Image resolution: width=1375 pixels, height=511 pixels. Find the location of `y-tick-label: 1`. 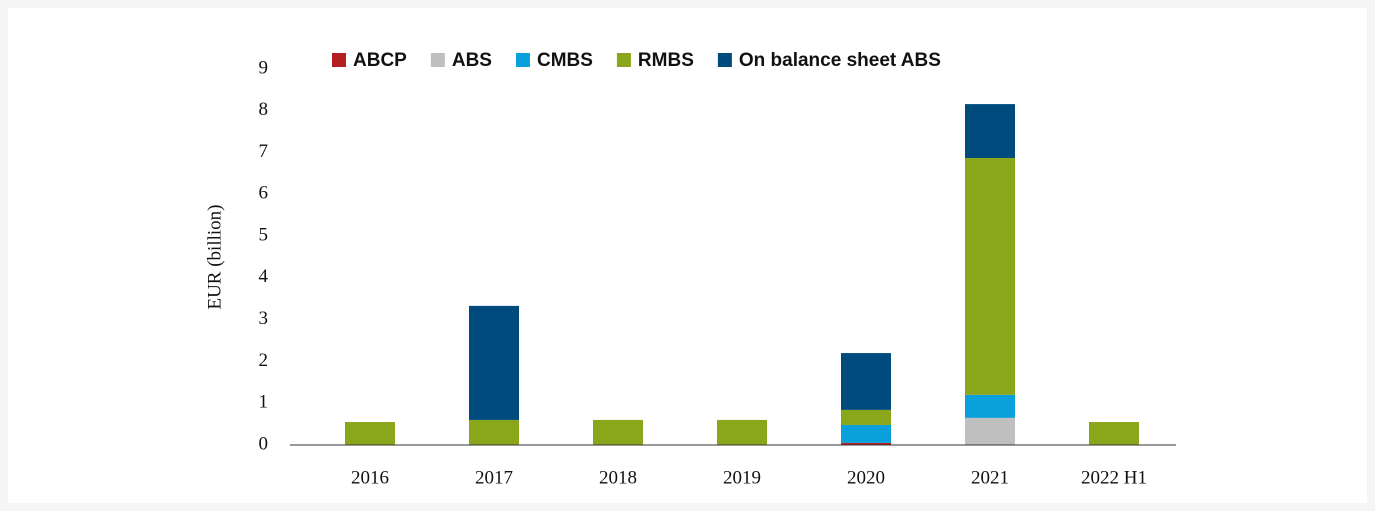

y-tick-label: 1 is located at coordinates (264, 402).